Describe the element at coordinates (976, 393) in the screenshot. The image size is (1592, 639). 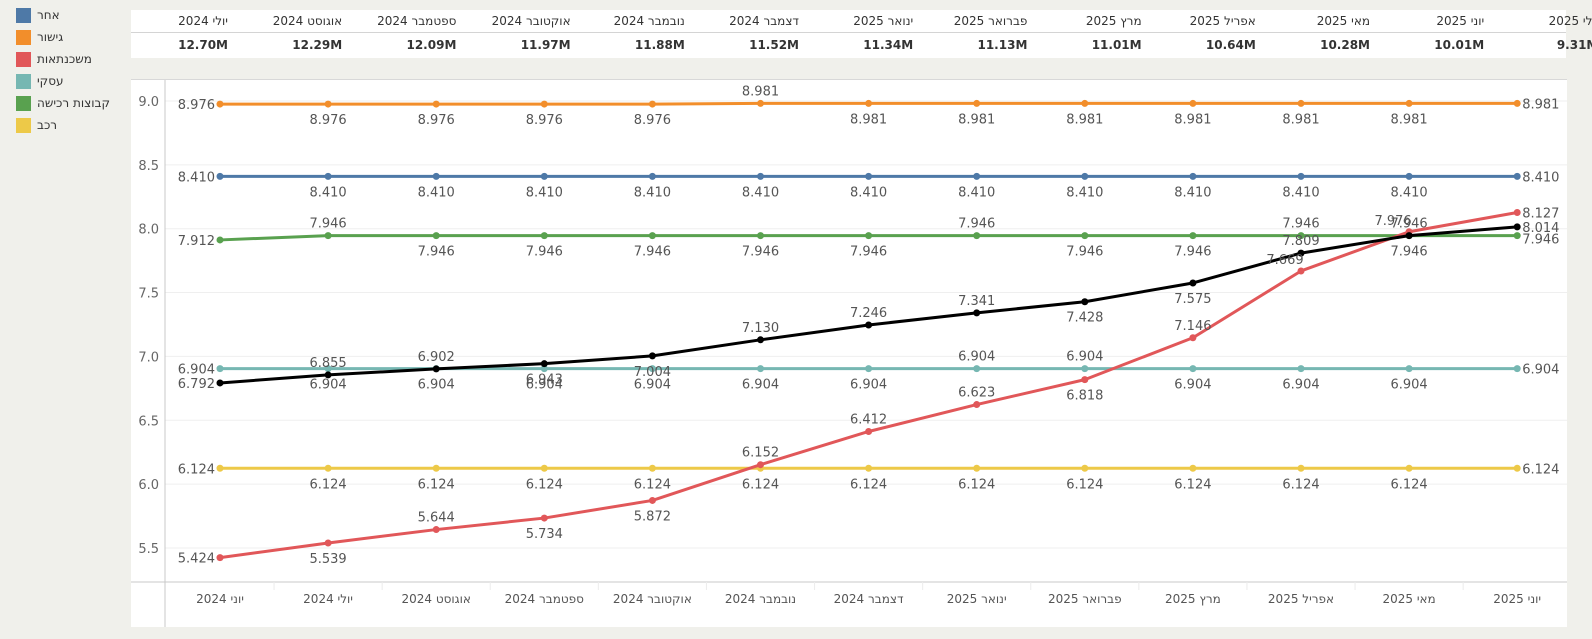
I see `data-label: 6.623` at that location.